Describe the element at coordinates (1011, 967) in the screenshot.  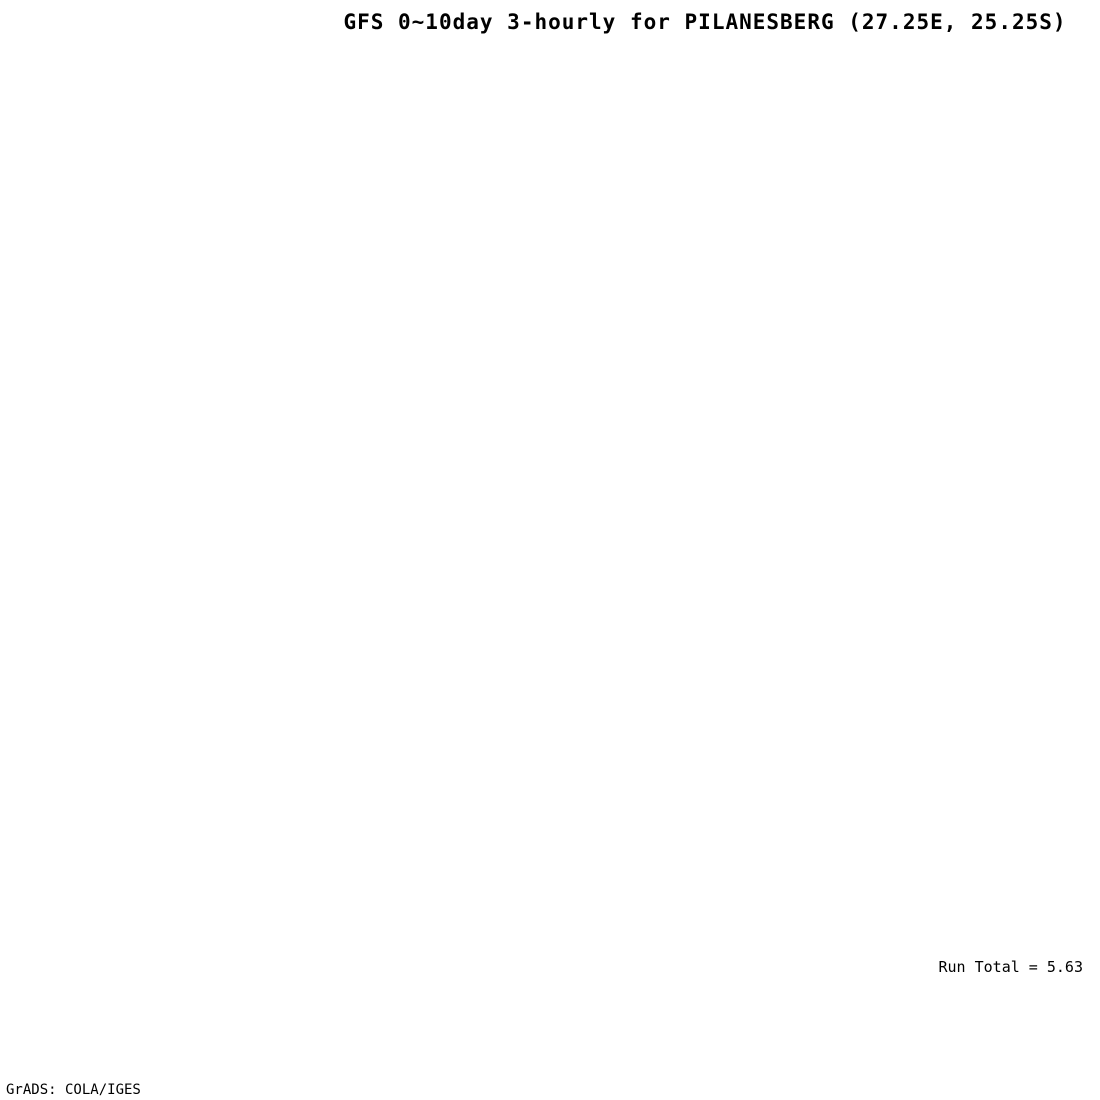
I see `run-total-annotation: Run Total = 5.63` at that location.